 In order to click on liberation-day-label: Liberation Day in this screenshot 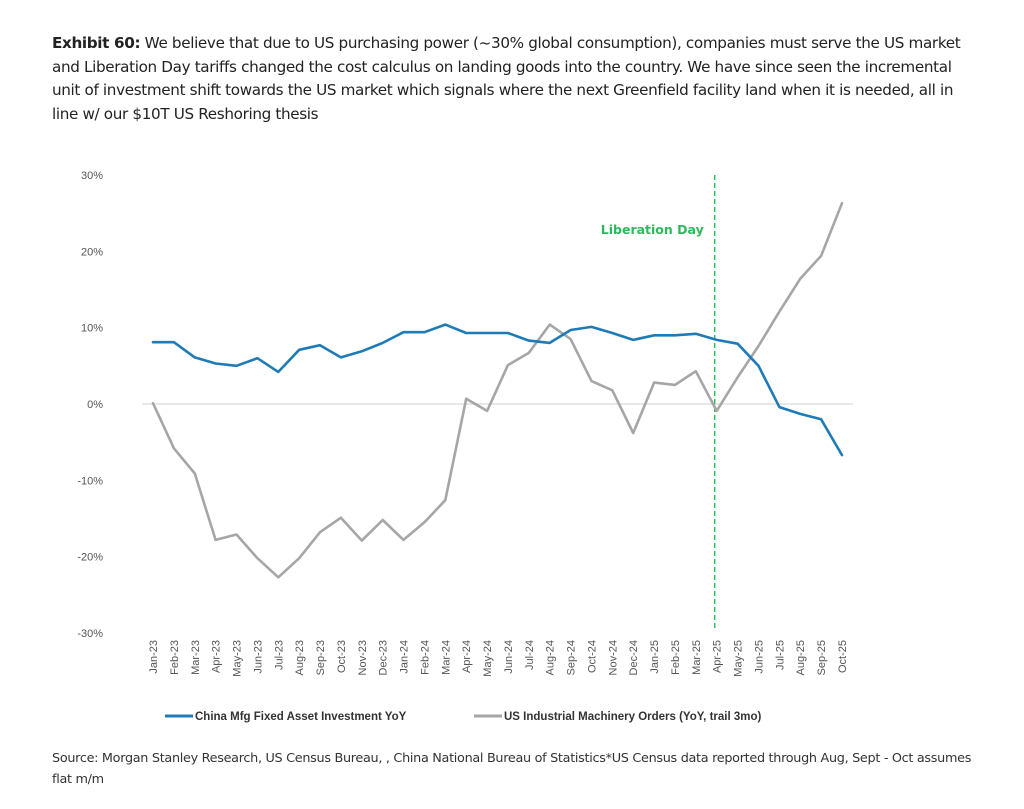, I will do `click(652, 229)`.